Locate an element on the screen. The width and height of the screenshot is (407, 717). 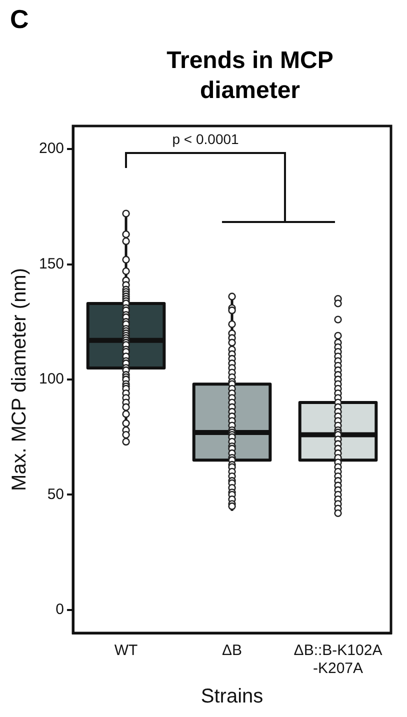
x-tick-label: WT is located at coordinates (126, 651).